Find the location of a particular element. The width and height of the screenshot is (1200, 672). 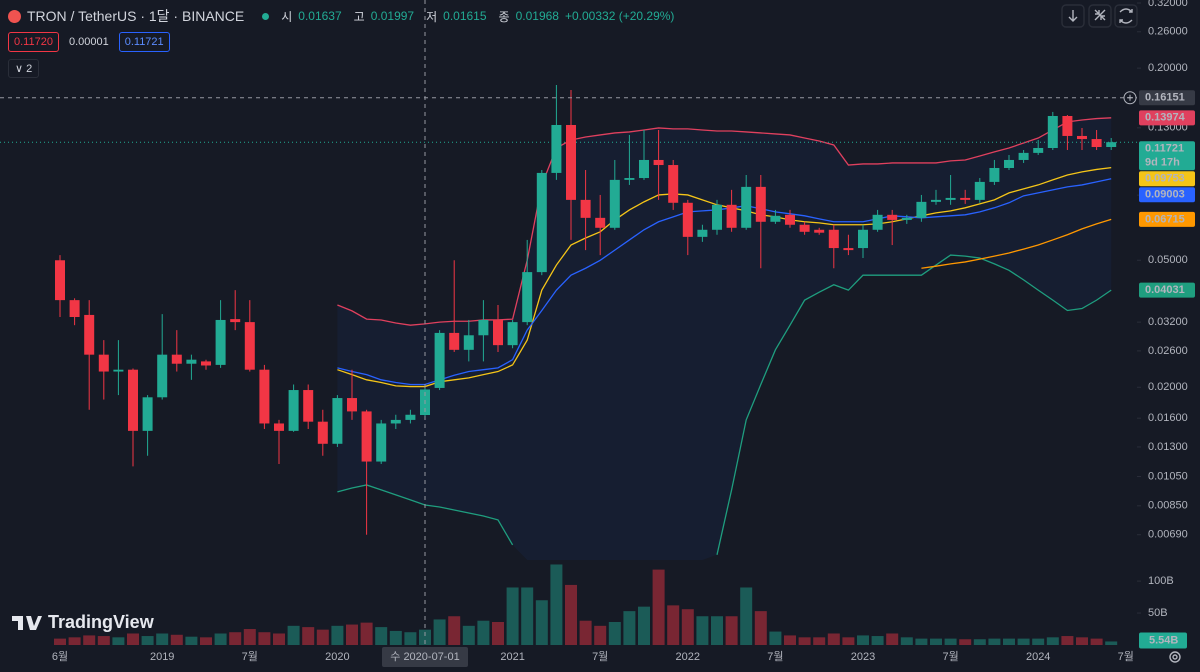

indicator-toggle: ∨ 2 is located at coordinates (24, 68).